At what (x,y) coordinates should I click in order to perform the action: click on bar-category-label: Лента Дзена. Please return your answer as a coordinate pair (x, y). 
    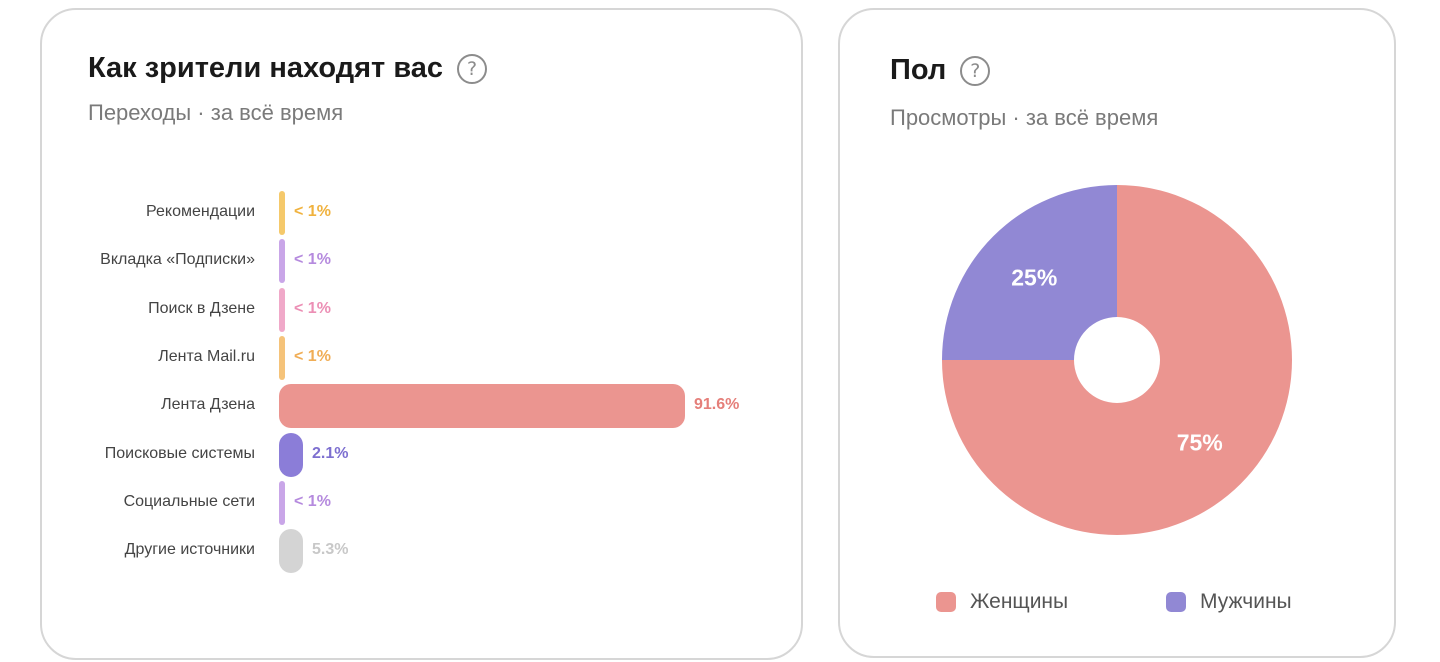
    Looking at the image, I should click on (208, 405).